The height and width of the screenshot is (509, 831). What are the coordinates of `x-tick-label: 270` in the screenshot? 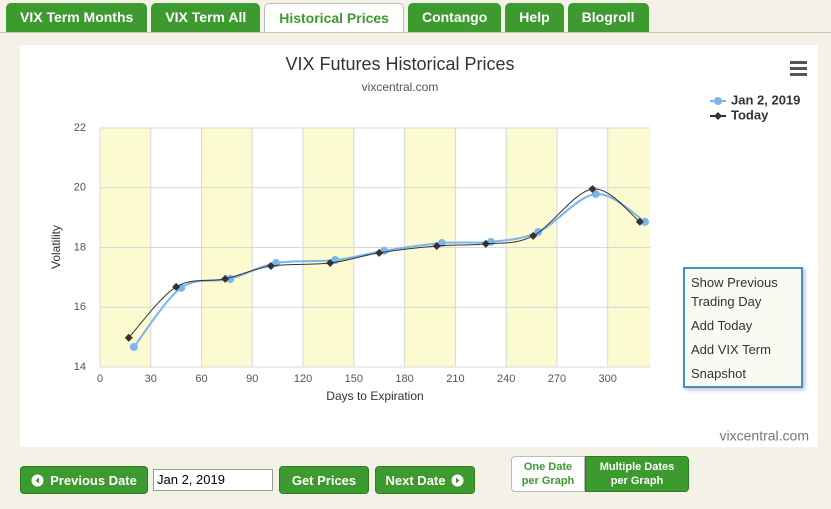 It's located at (557, 379).